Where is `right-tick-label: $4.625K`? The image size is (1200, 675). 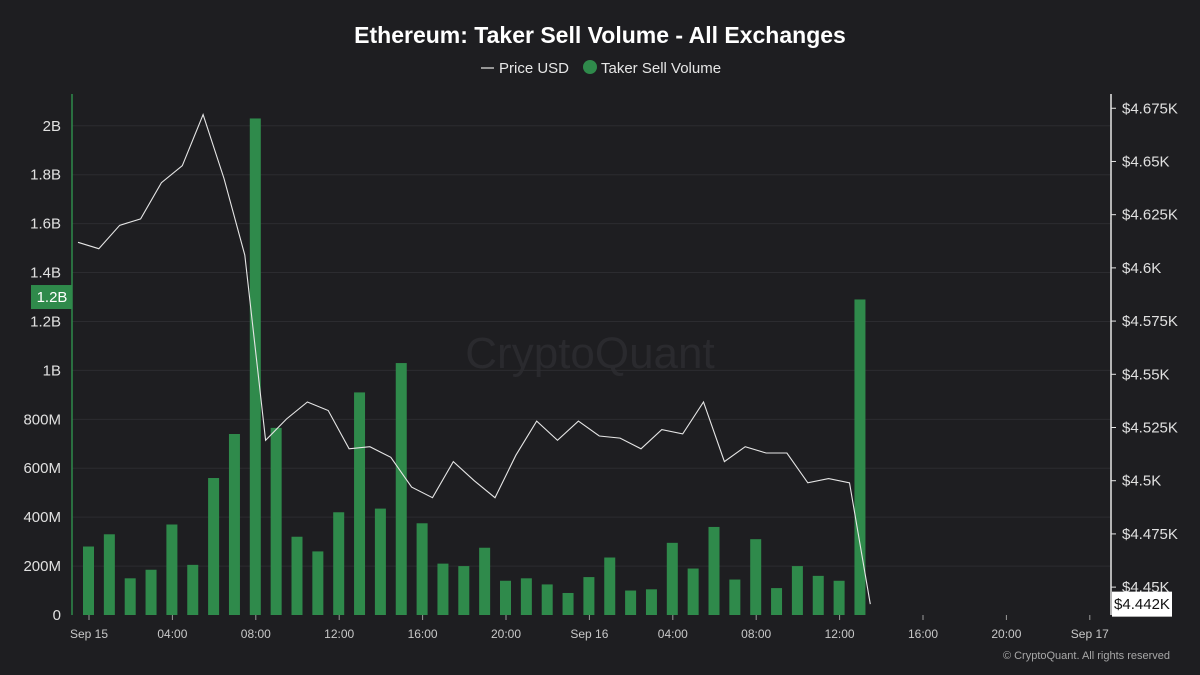 right-tick-label: $4.625K is located at coordinates (1150, 215).